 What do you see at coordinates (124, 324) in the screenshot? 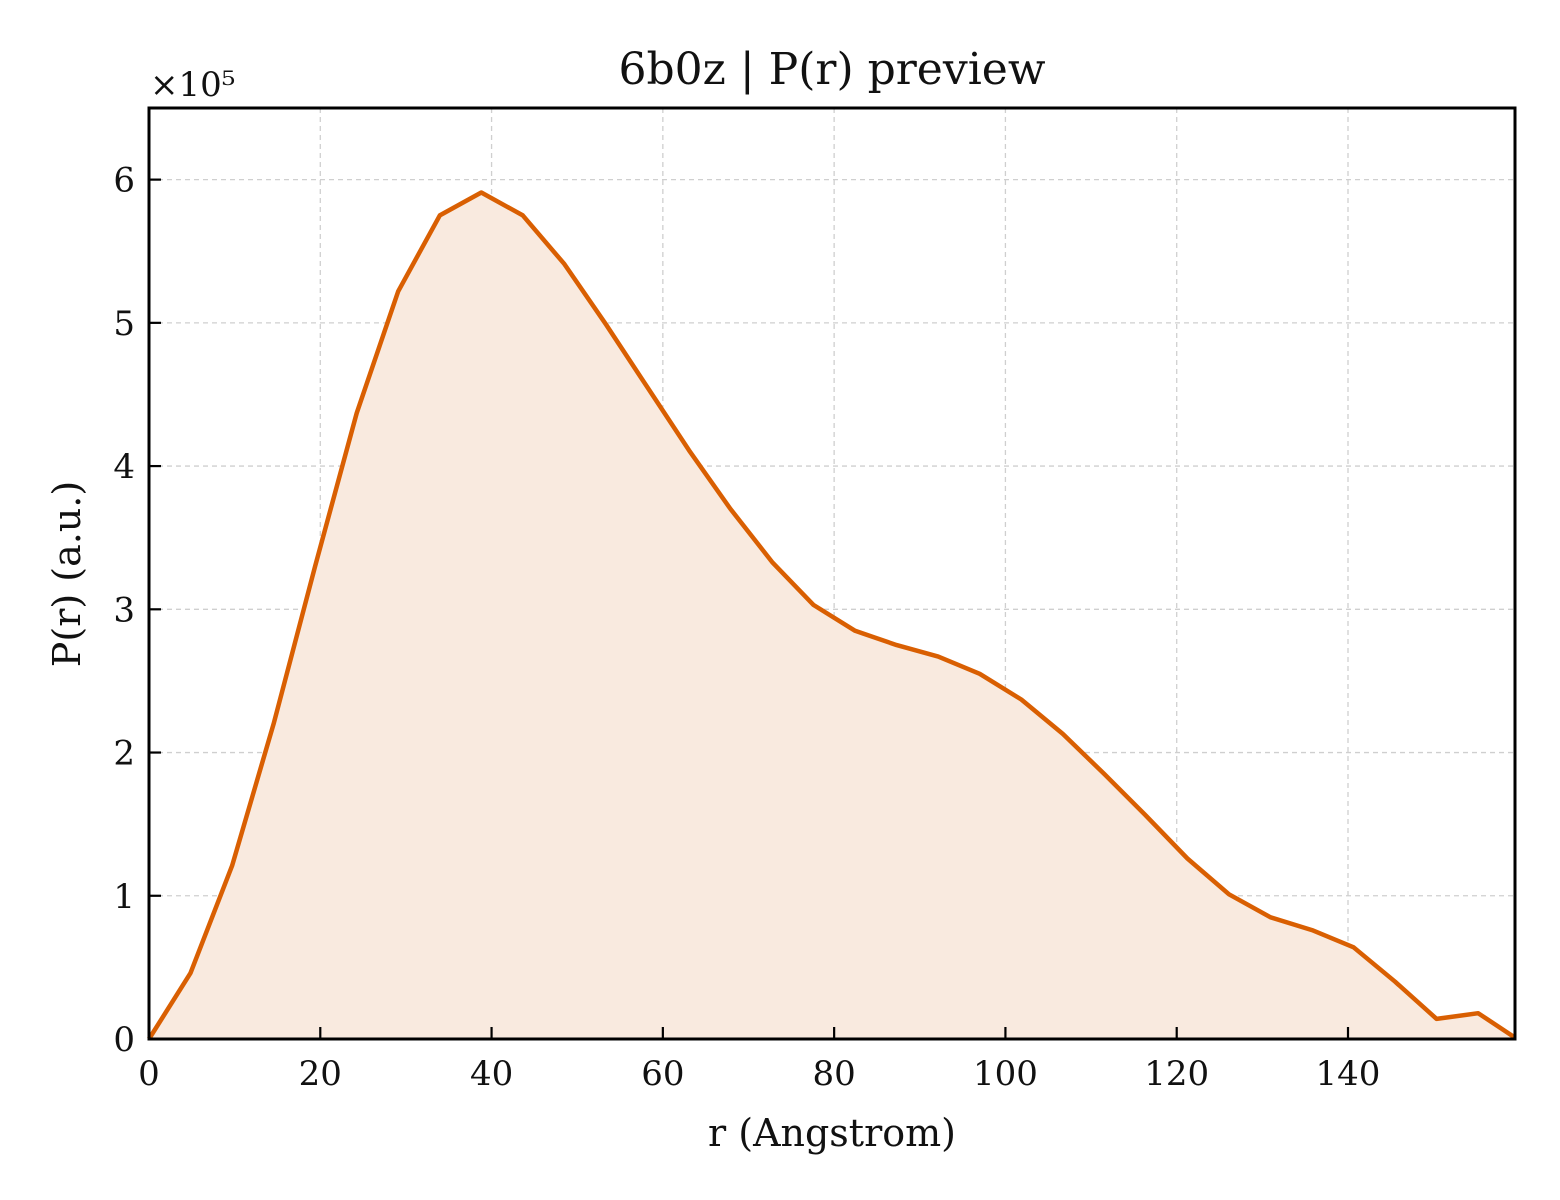
I see `y-tick-label: 5` at bounding box center [124, 324].